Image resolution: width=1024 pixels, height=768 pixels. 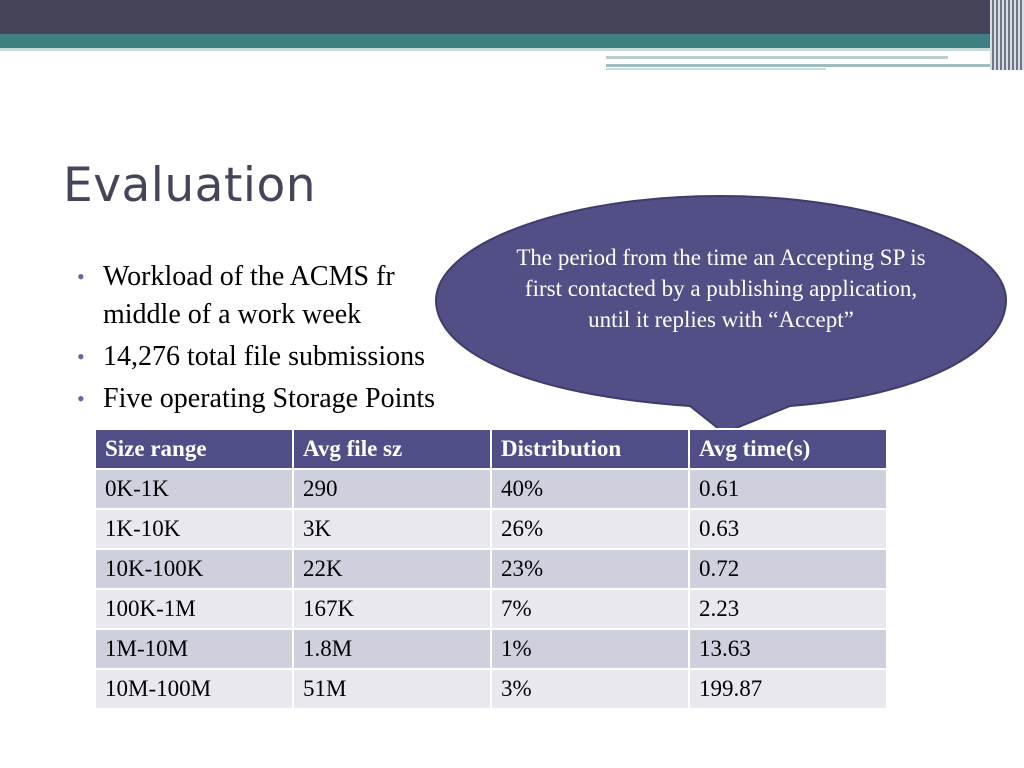 I want to click on table-cell: 0.72, so click(x=788, y=569).